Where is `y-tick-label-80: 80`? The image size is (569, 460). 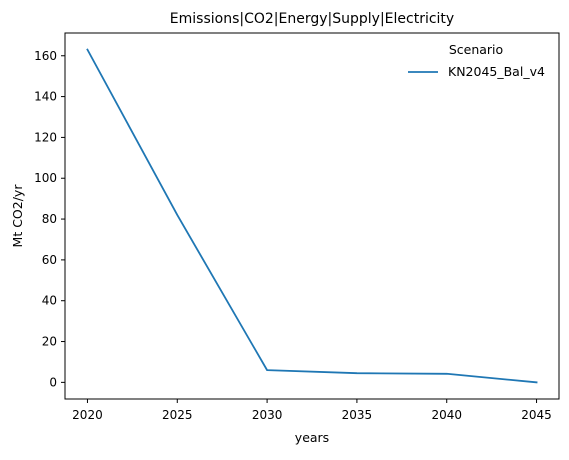
y-tick-label-80: 80 is located at coordinates (49, 219).